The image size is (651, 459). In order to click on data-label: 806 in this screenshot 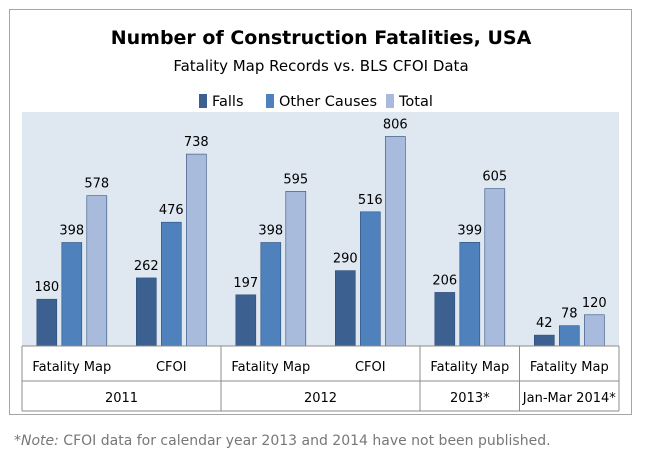, I will do `click(395, 124)`.